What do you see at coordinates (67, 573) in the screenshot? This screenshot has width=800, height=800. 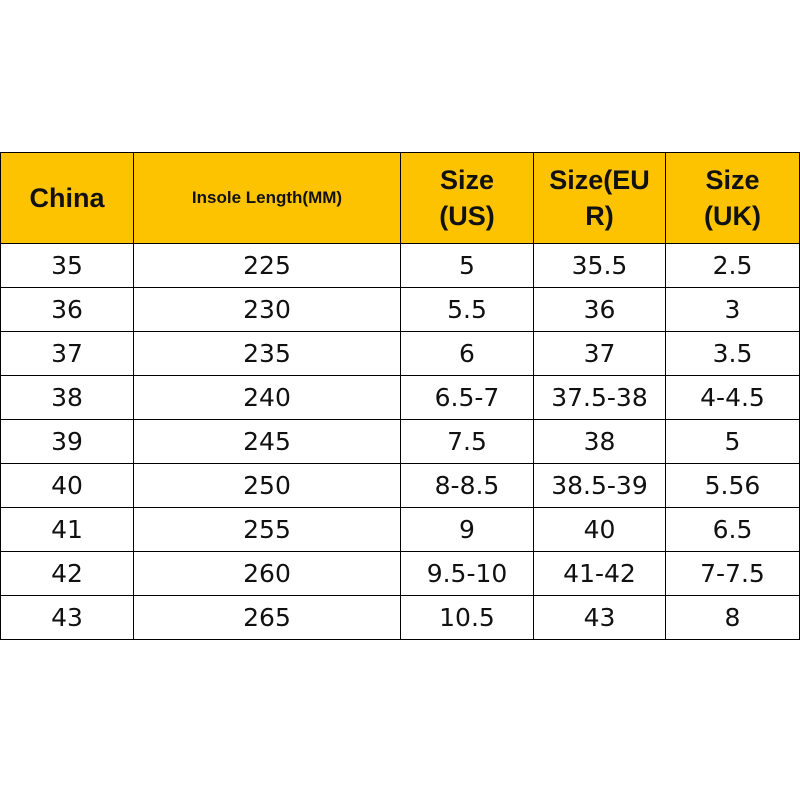 I see `table-cell: 42` at bounding box center [67, 573].